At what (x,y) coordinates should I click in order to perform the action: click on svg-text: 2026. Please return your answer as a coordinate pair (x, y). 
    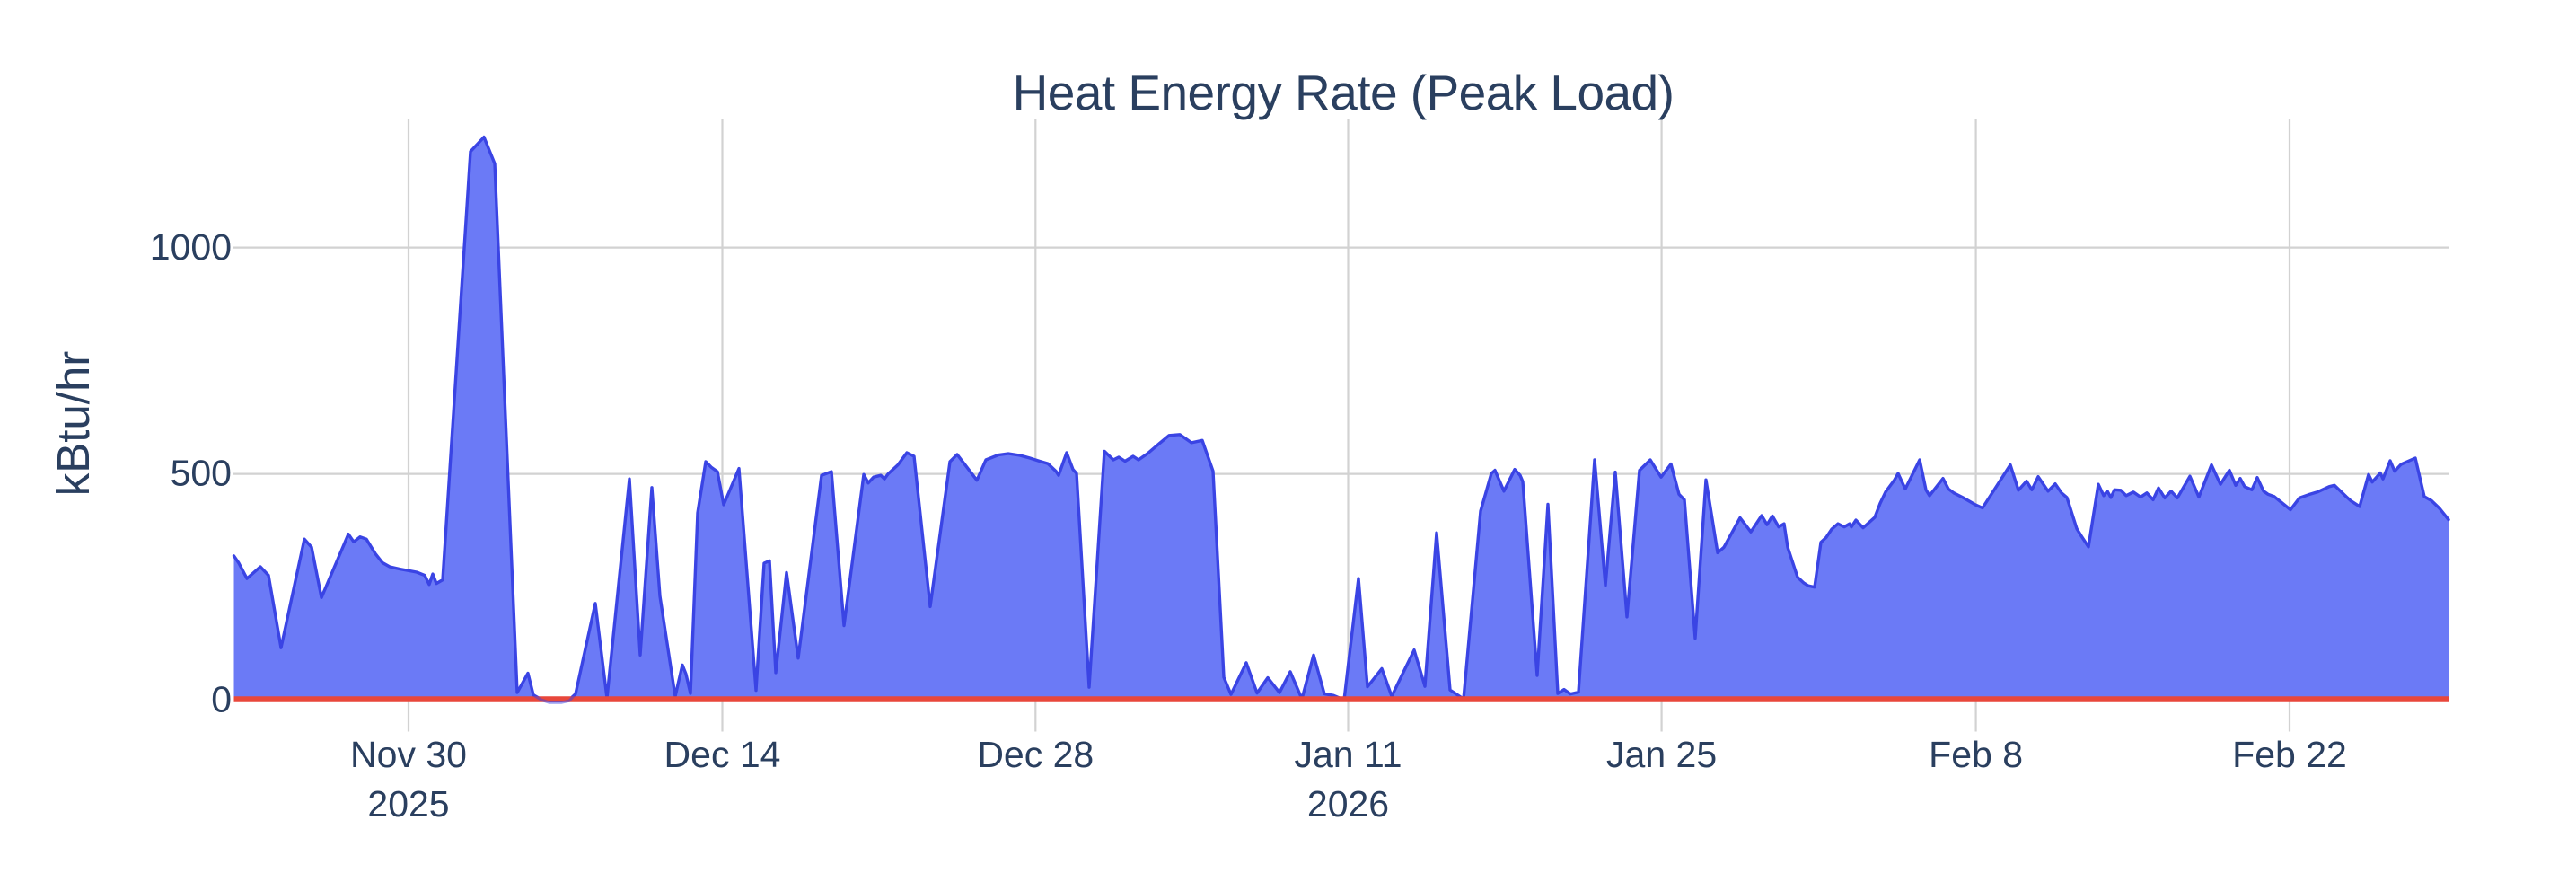
    Looking at the image, I should click on (1348, 804).